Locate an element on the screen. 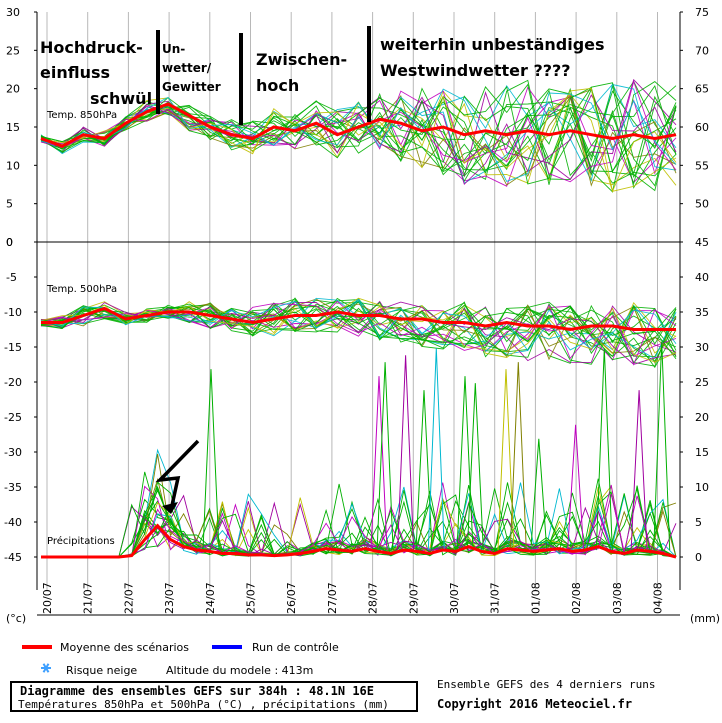 The height and width of the screenshot is (723, 722). t850-right-tick: 75 is located at coordinates (702, 12).